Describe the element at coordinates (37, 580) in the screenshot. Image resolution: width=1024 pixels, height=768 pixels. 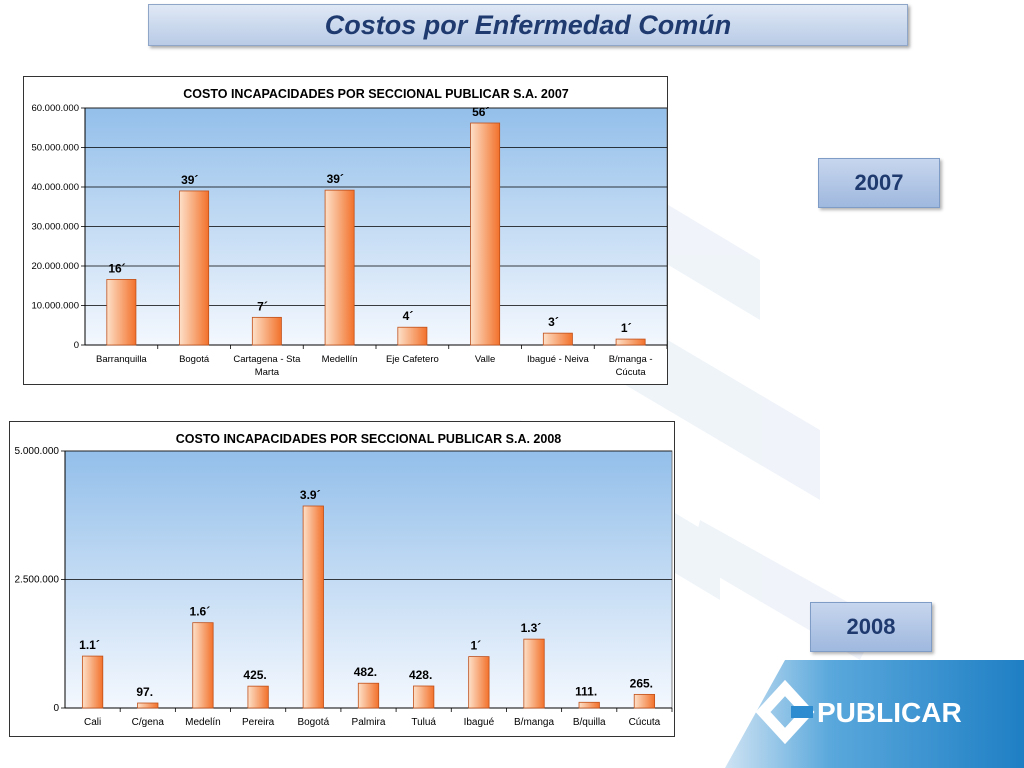
I see `y-tick-label: 2.500.000` at that location.